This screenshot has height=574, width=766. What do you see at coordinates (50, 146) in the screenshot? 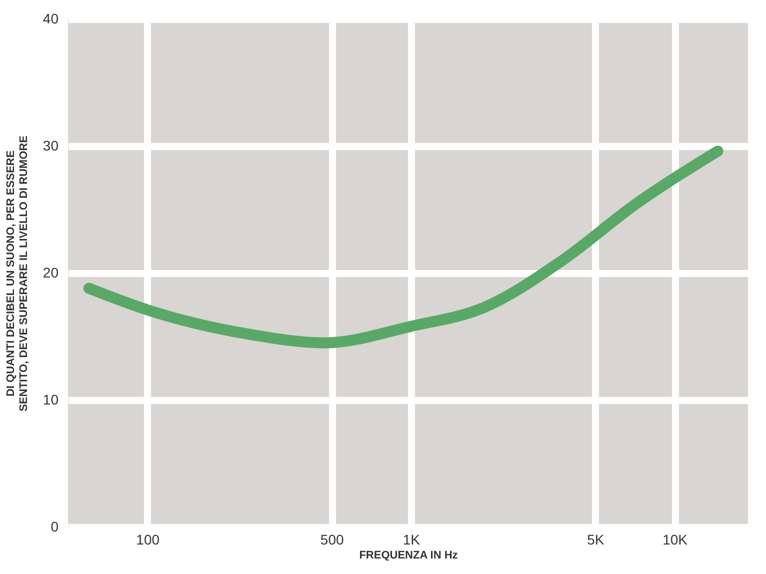
I see `y-tick-label: 30` at bounding box center [50, 146].